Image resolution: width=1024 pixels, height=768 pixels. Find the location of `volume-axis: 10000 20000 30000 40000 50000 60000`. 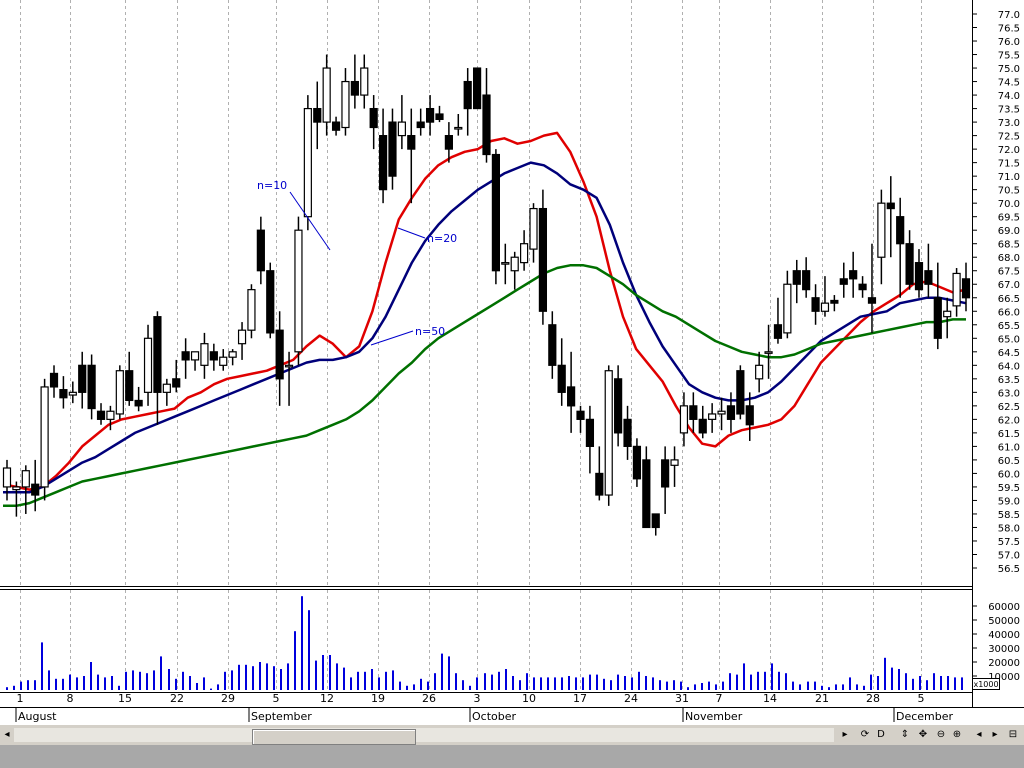

volume-axis: 10000 20000 30000 40000 50000 60000 is located at coordinates (996, 642).